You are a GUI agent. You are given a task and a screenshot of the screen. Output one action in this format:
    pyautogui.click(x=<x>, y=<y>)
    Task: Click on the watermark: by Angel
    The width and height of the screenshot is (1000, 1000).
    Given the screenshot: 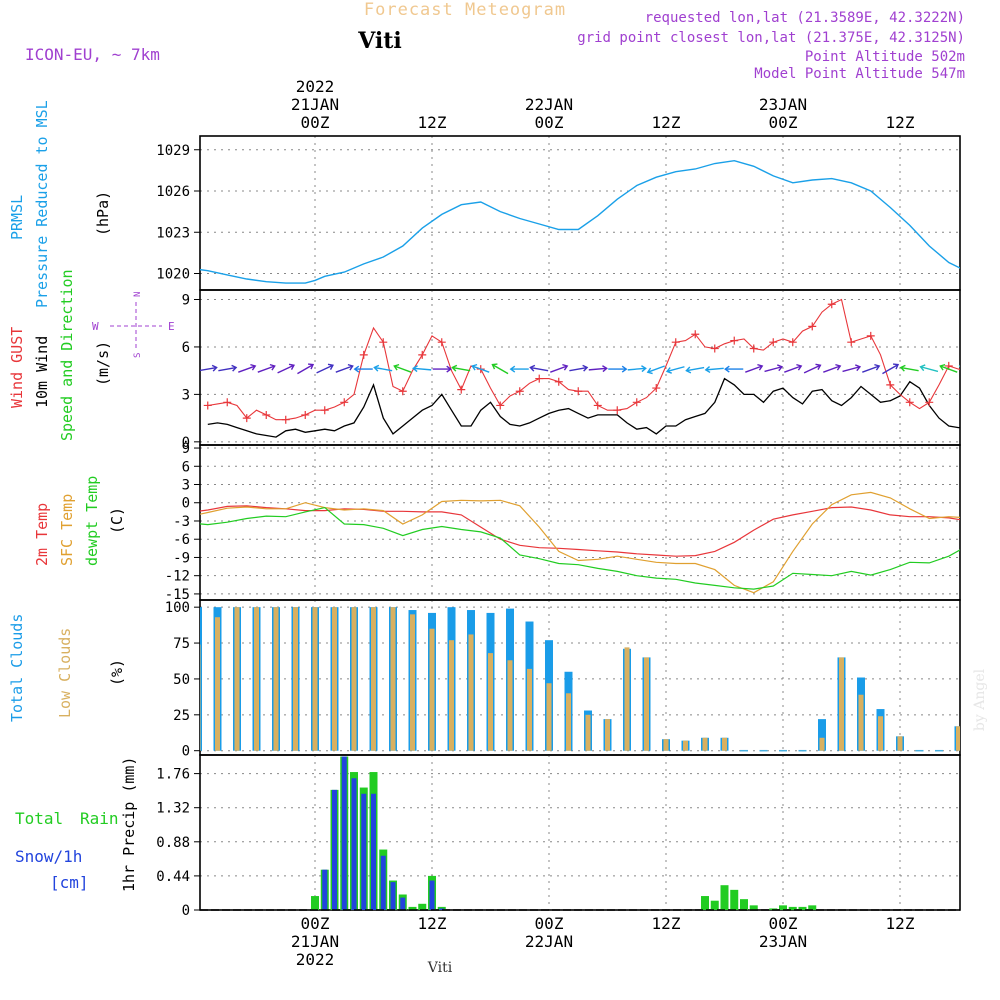 What is the action you would take?
    pyautogui.click(x=980, y=699)
    